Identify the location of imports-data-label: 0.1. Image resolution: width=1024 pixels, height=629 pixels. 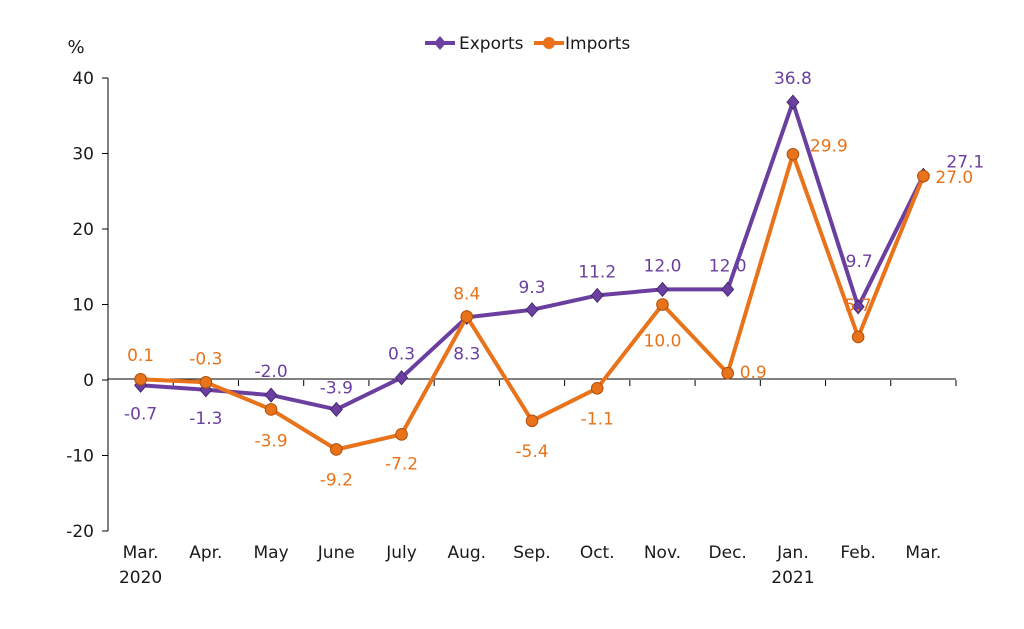
(140, 356).